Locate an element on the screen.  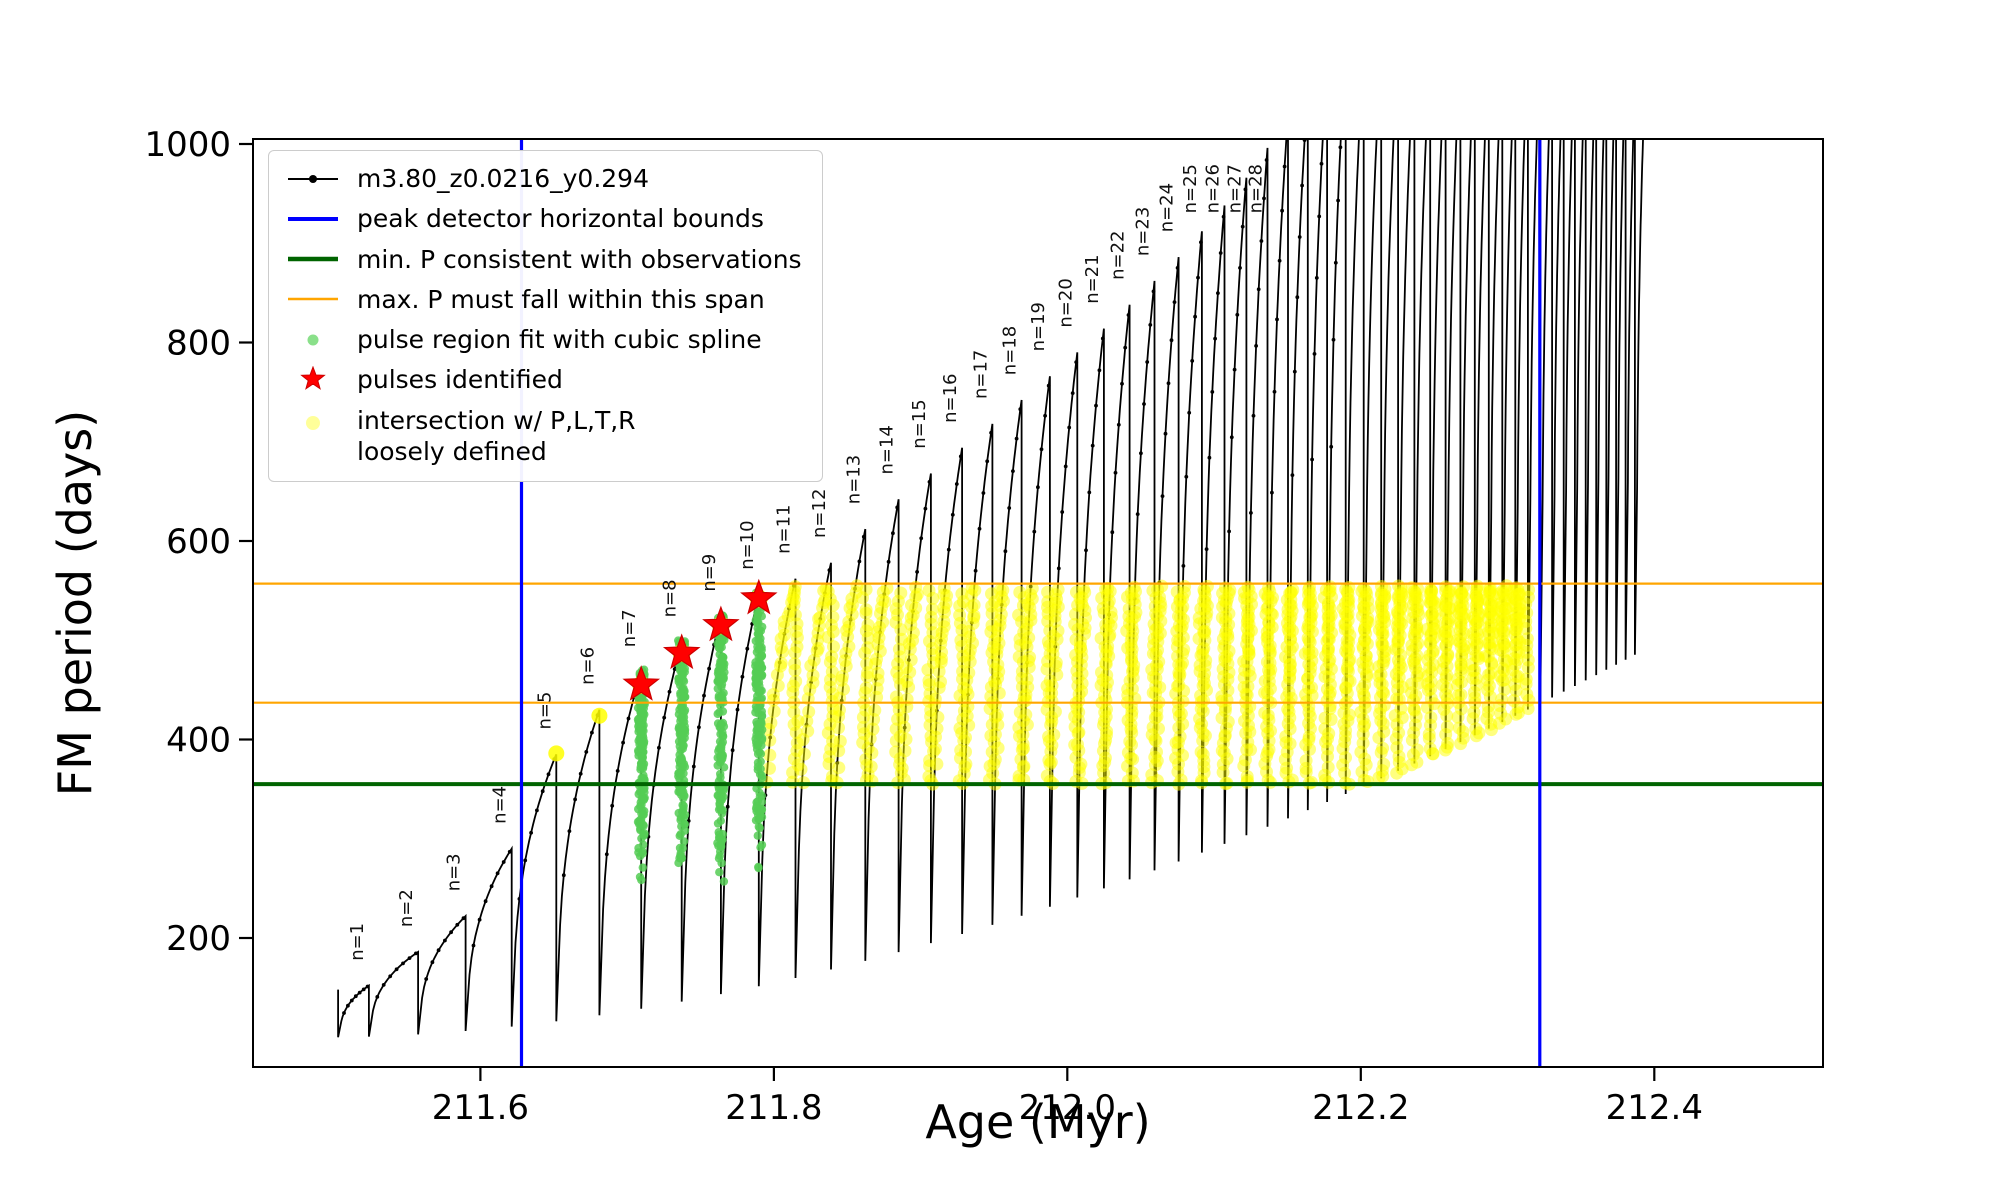
legend-item-pulse-fit: pulse region fit with cubic spline is located at coordinates (543, 339).